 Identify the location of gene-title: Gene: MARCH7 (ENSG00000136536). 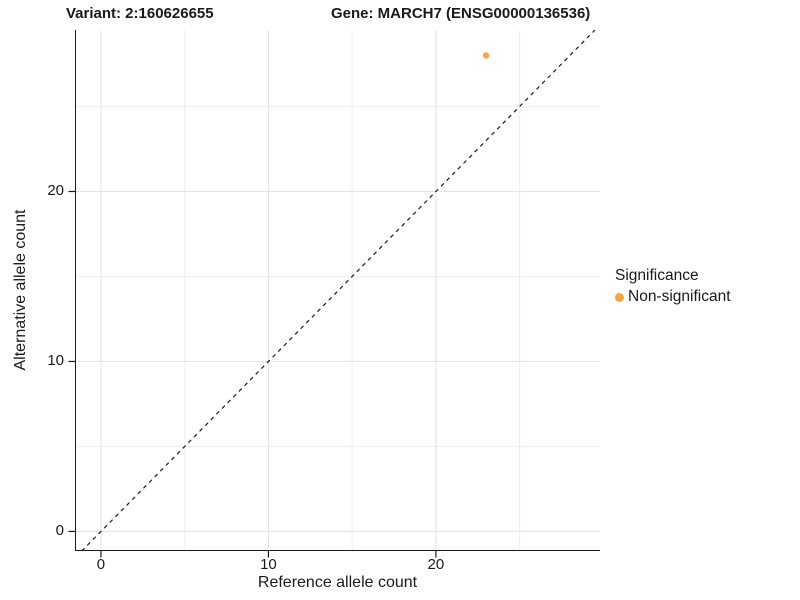
(461, 13).